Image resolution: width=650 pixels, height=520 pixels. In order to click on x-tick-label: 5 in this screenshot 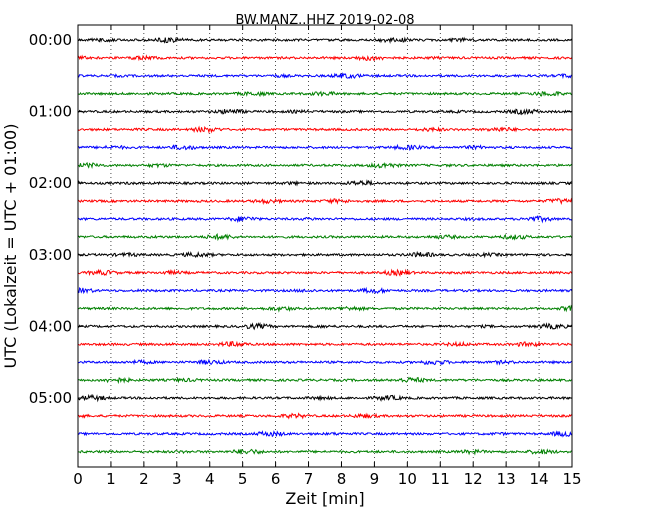, I will do `click(243, 479)`.